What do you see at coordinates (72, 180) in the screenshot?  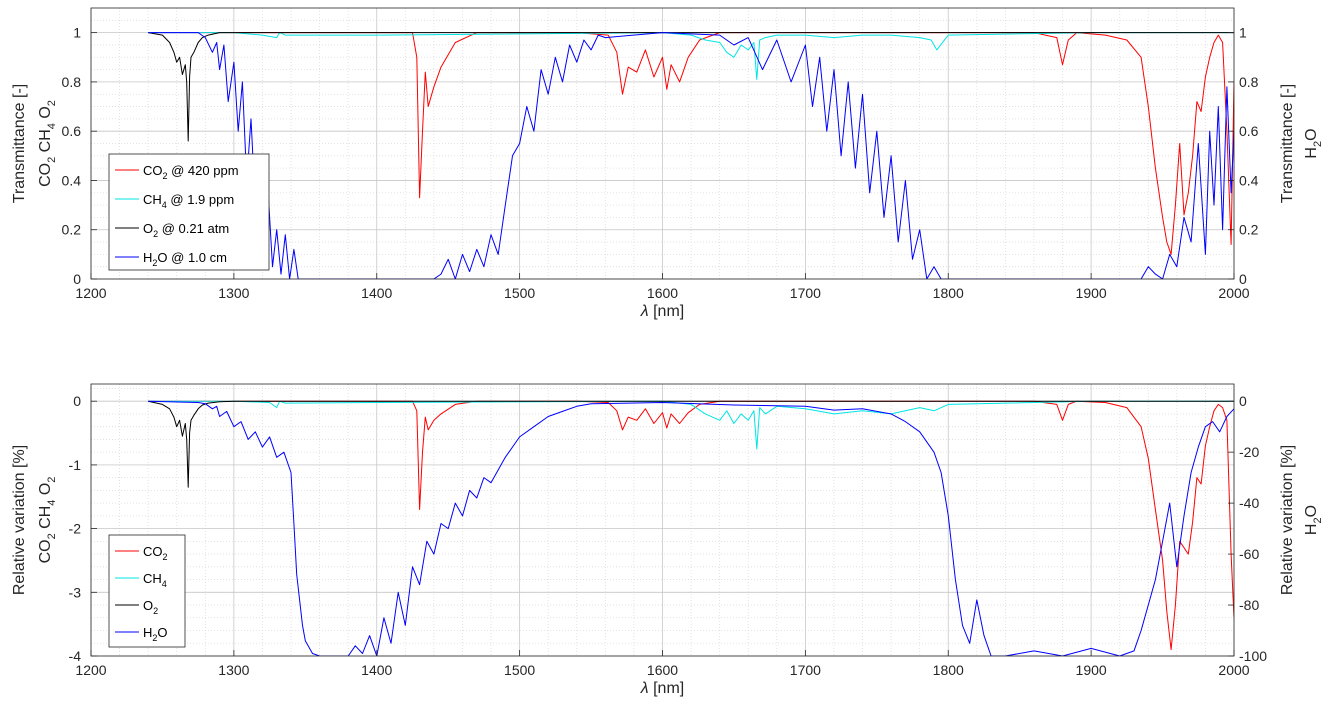 I see `y-left-tick-label: 0.4` at bounding box center [72, 180].